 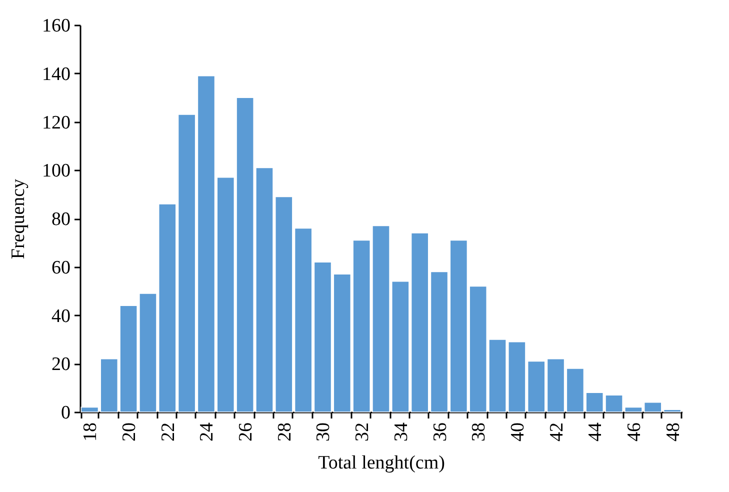 What do you see at coordinates (61, 316) in the screenshot?
I see `y-tick-label: 40` at bounding box center [61, 316].